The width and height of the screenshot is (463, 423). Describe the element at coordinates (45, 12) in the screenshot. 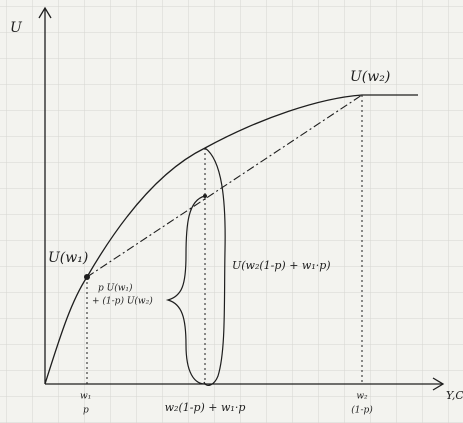

I see `y-arrow` at that location.